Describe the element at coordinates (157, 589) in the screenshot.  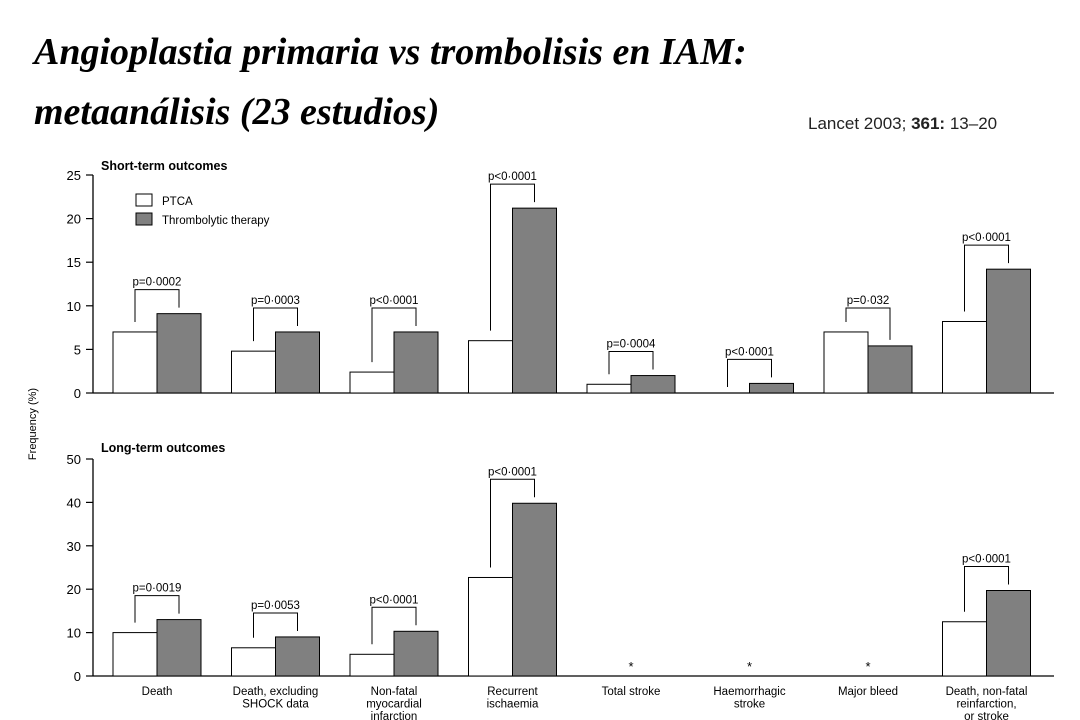
I see `p-value-label: p=0·0019` at that location.